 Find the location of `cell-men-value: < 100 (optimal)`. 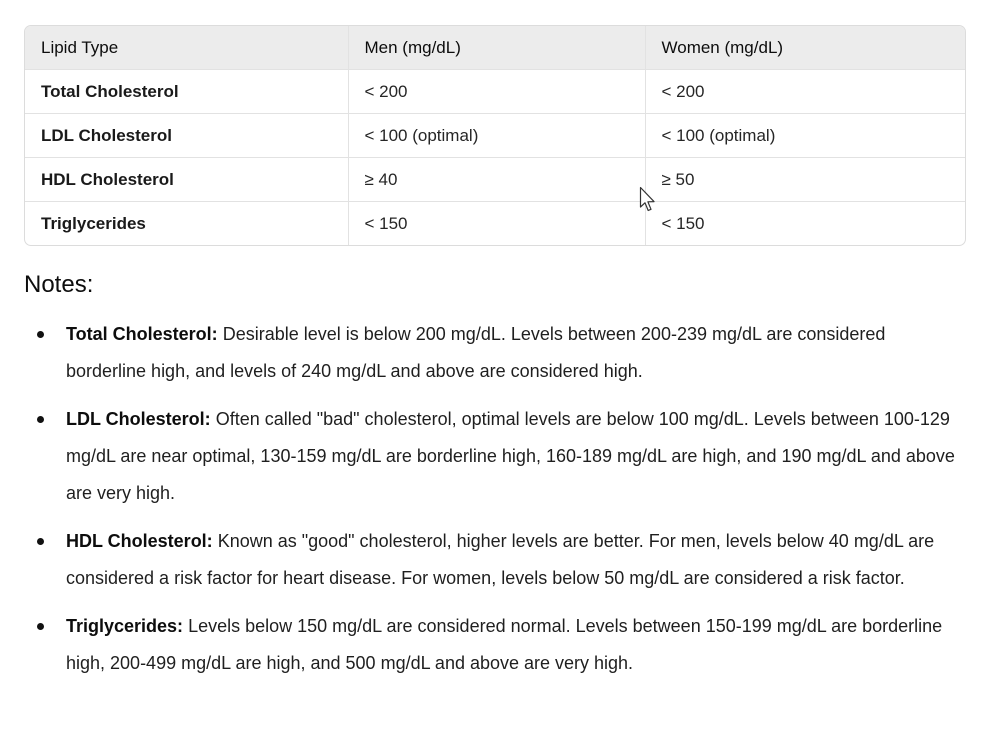

cell-men-value: < 100 (optimal) is located at coordinates (497, 135).